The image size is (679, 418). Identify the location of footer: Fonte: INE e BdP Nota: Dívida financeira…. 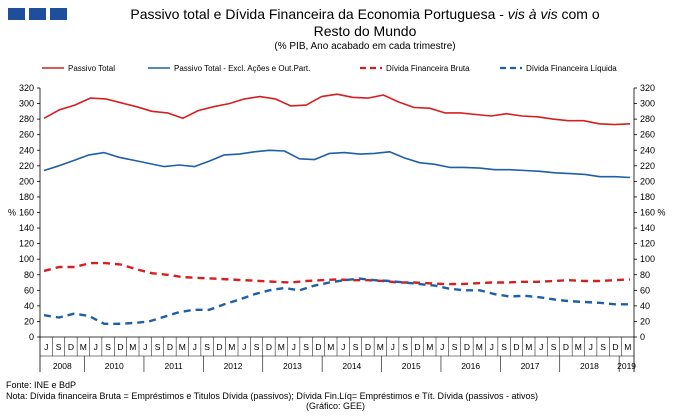
(336, 396).